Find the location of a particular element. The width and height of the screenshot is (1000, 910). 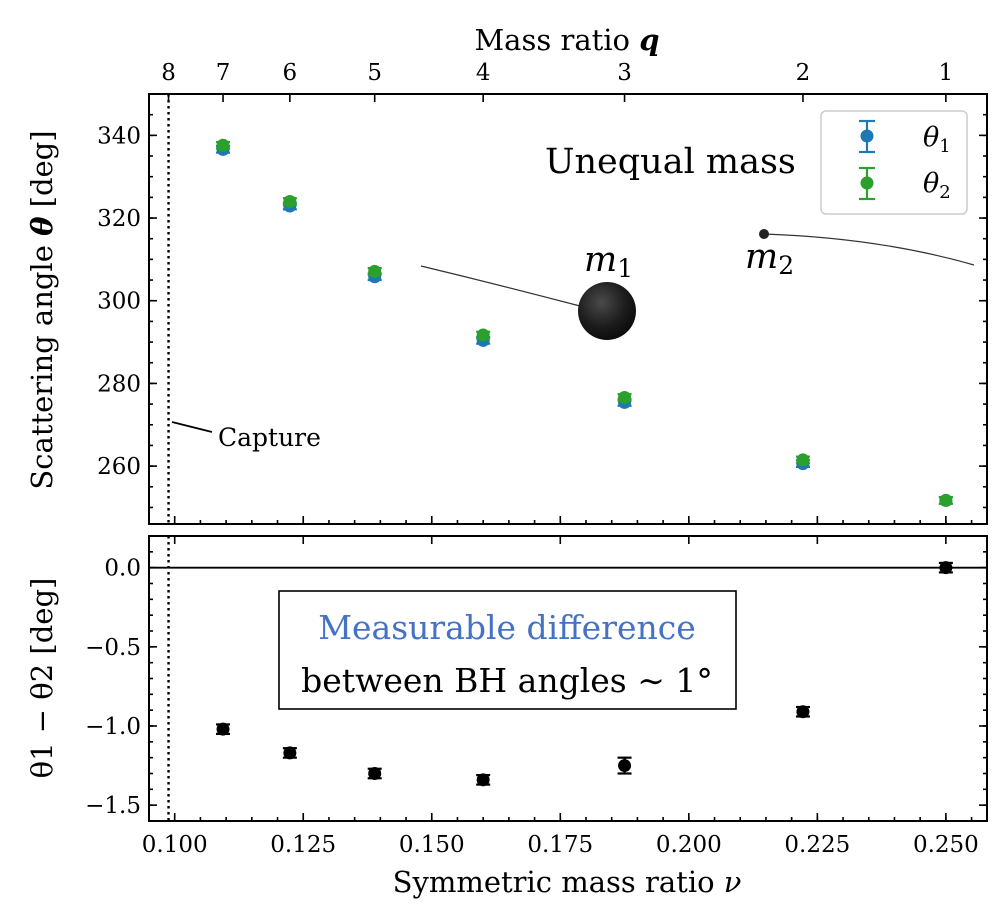

legend-label-theta1: θ1 is located at coordinates (937, 139).